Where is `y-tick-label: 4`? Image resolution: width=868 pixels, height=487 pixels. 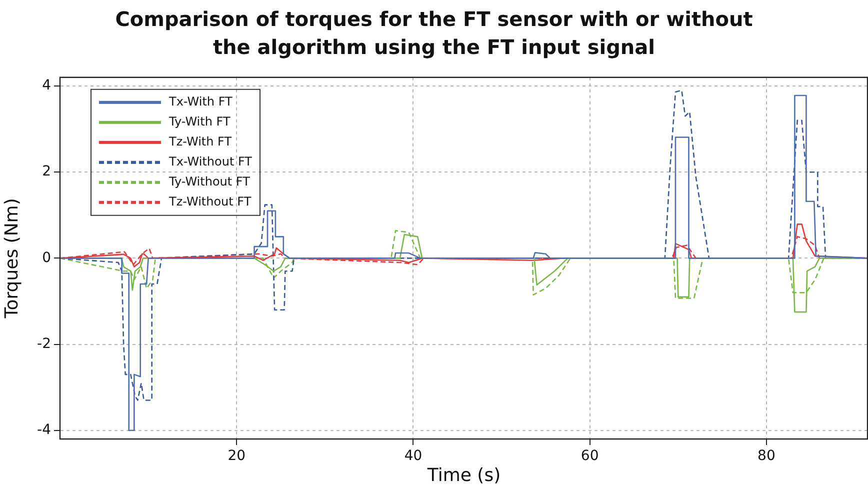 y-tick-label: 4 is located at coordinates (47, 86).